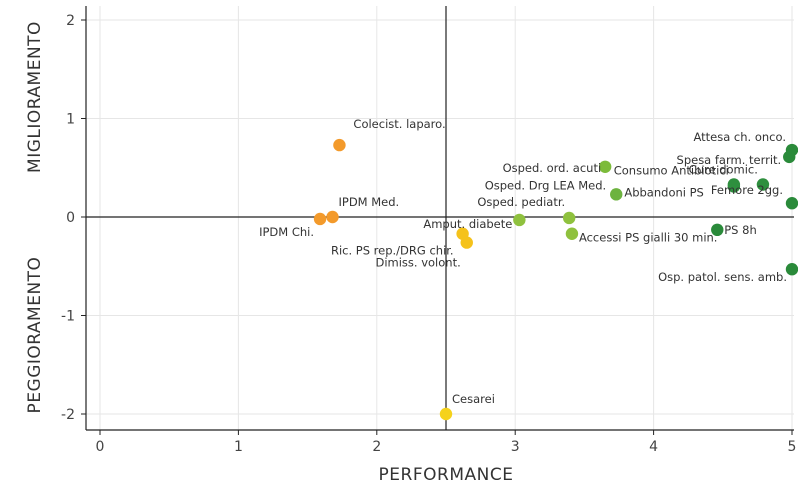 The width and height of the screenshot is (798, 485). What do you see at coordinates (552, 168) in the screenshot?
I see `point-label: Osped. ord. acuti` at bounding box center [552, 168].